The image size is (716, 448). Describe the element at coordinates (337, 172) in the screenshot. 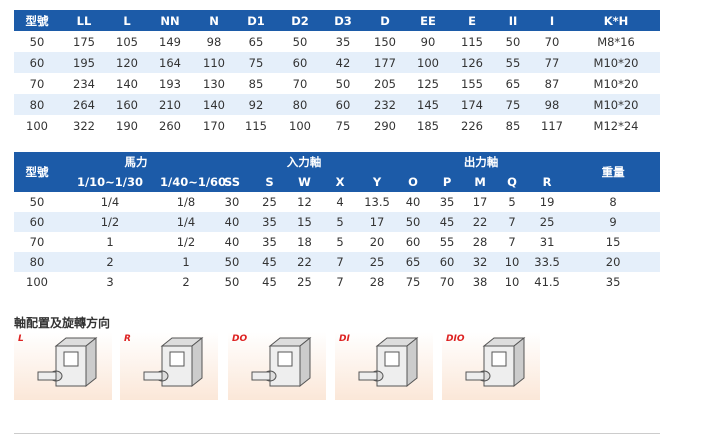

I see `group-header-row: 型號 馬力 入力軸 出力軸 重量` at that location.